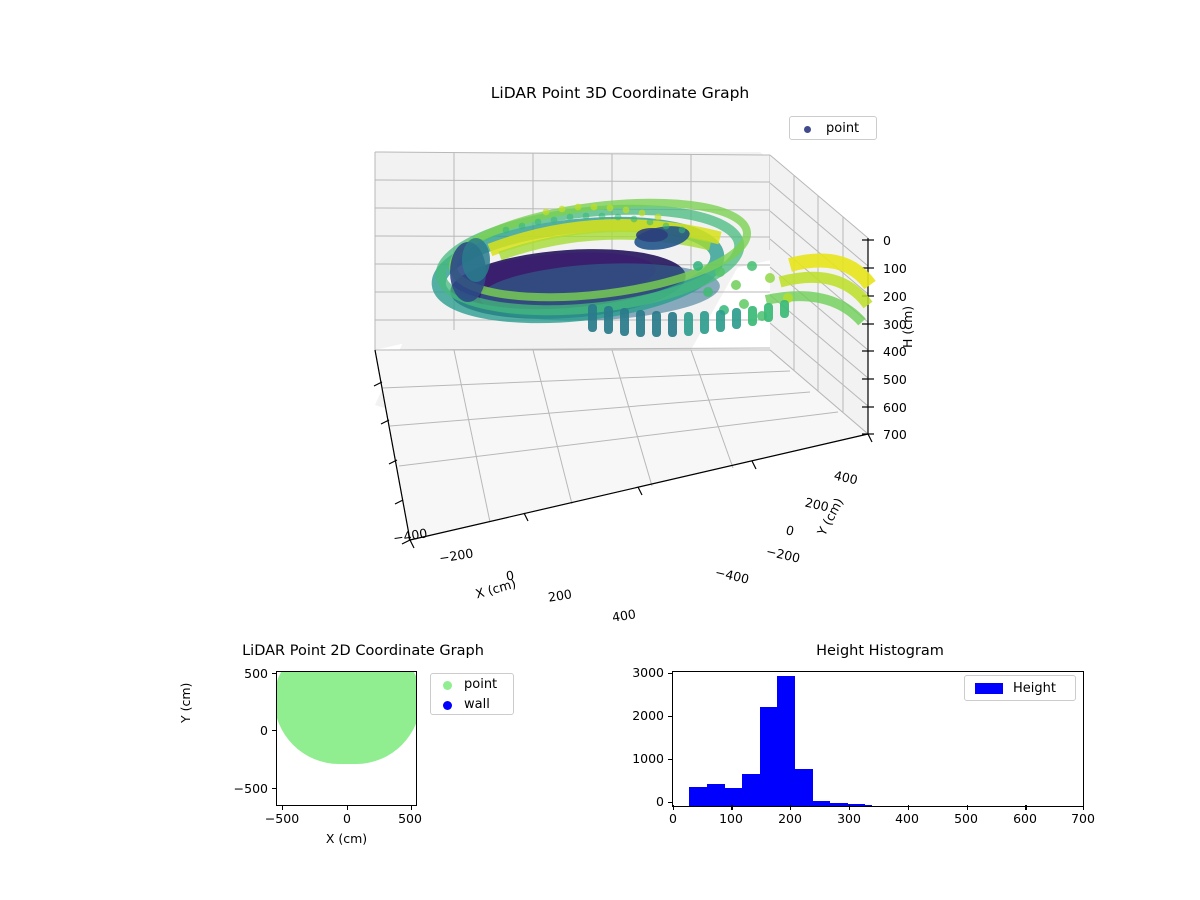 The height and width of the screenshot is (900, 1200). Describe the element at coordinates (392, 463) in the screenshot. I see `plot3d-xticks` at that location.